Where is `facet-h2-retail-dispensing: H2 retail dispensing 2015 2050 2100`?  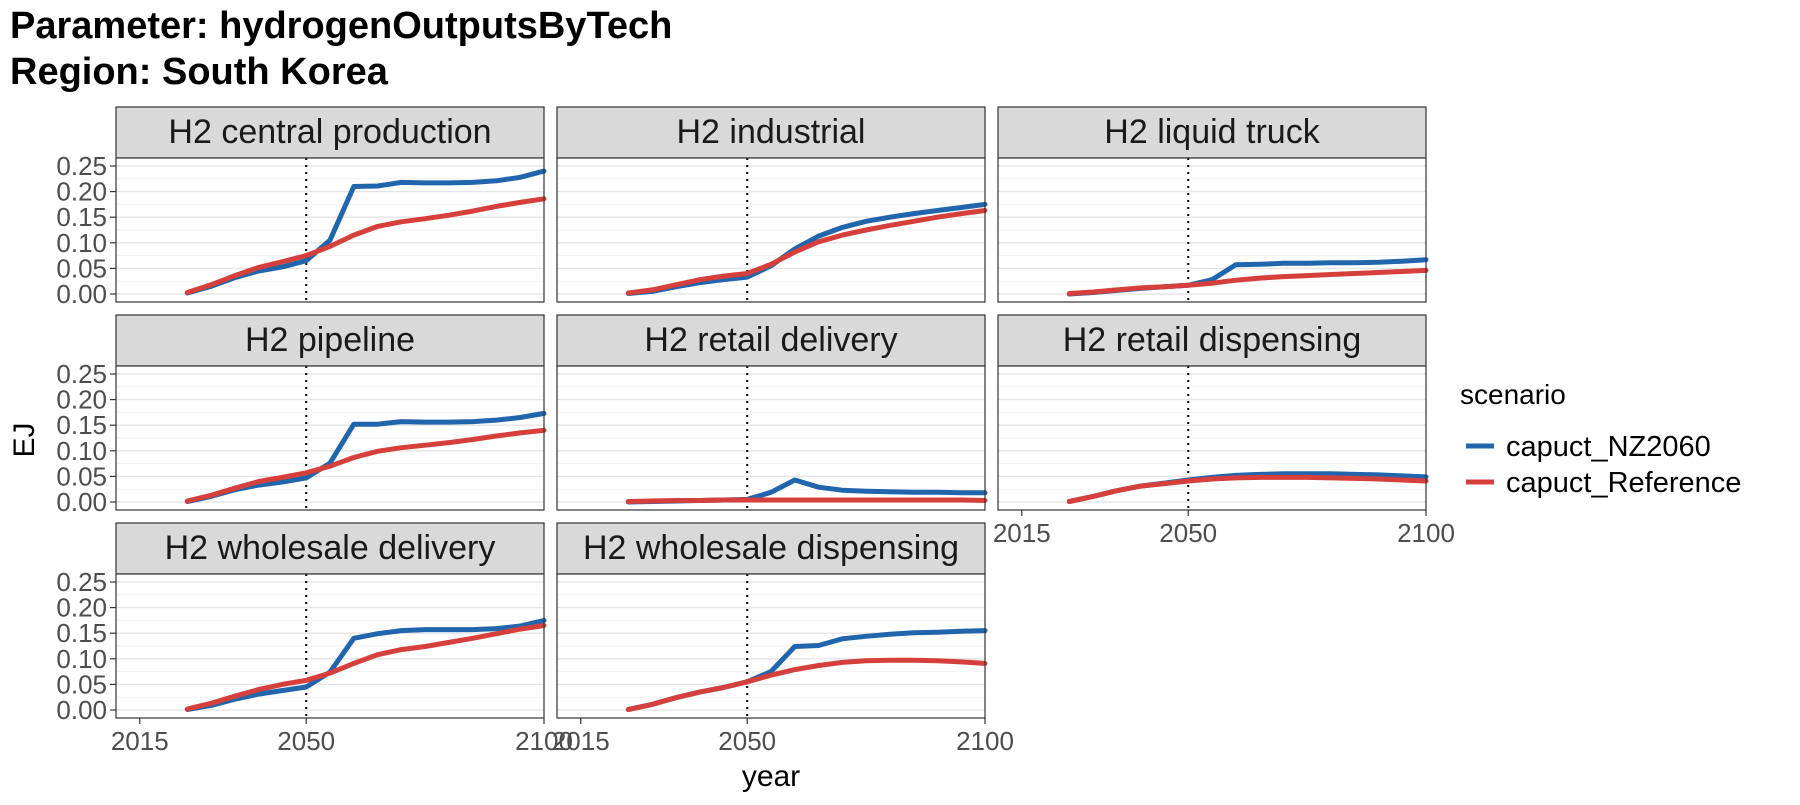
facet-h2-retail-dispensing: H2 retail dispensing 2015 2050 2100 is located at coordinates (1224, 431).